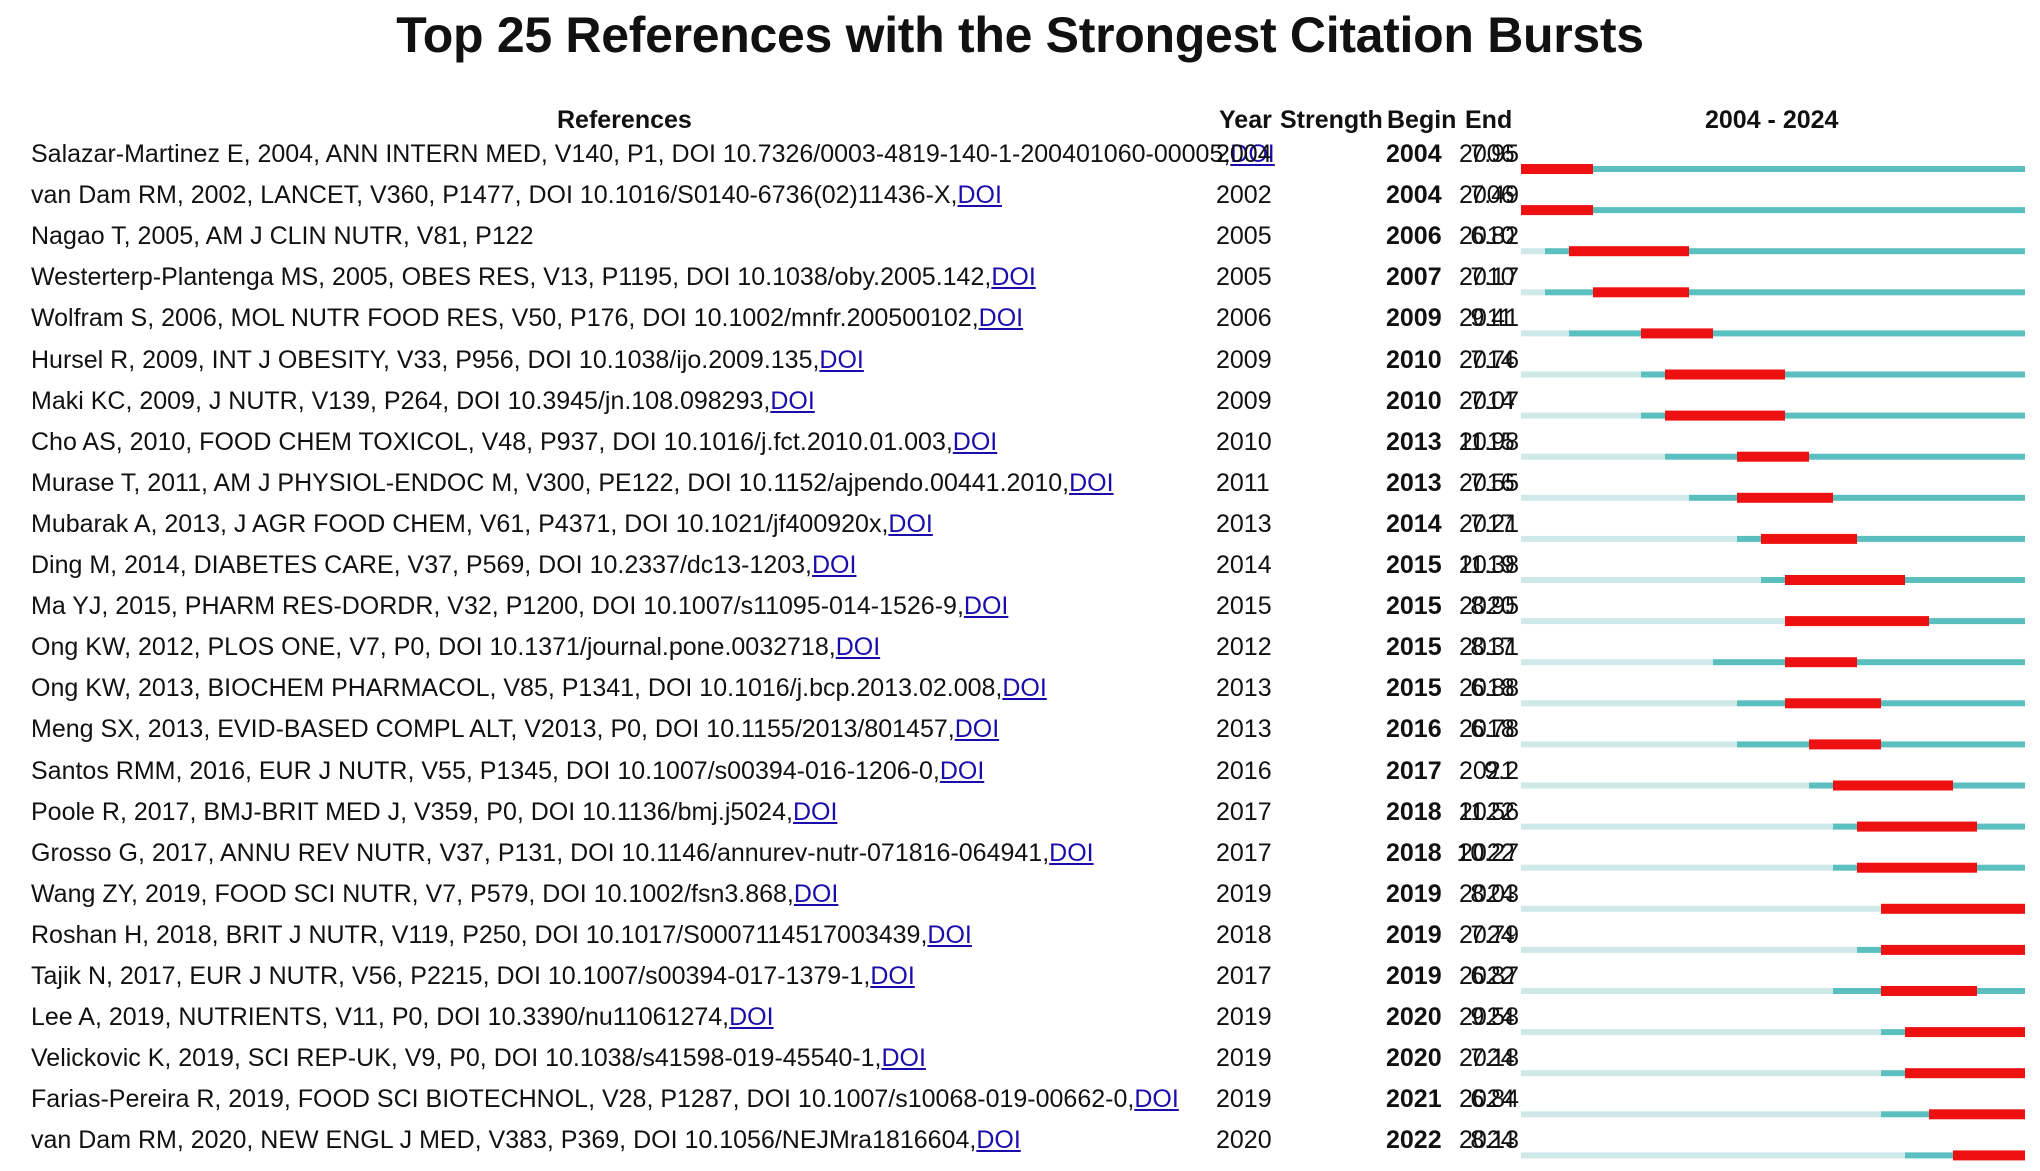 The height and width of the screenshot is (1171, 2040). What do you see at coordinates (1244, 195) in the screenshot?
I see `publication-year: 2002` at bounding box center [1244, 195].